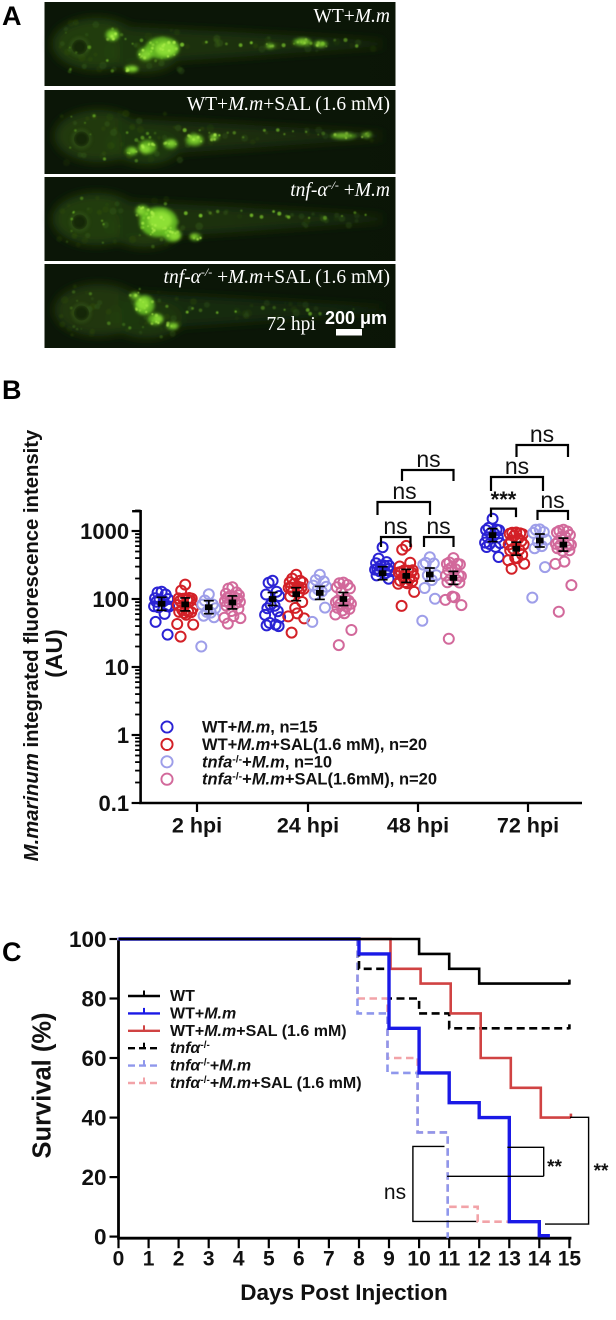 Image resolution: width=616 pixels, height=1320 pixels. Describe the element at coordinates (12, 16) in the screenshot. I see `svg-text: A` at that location.